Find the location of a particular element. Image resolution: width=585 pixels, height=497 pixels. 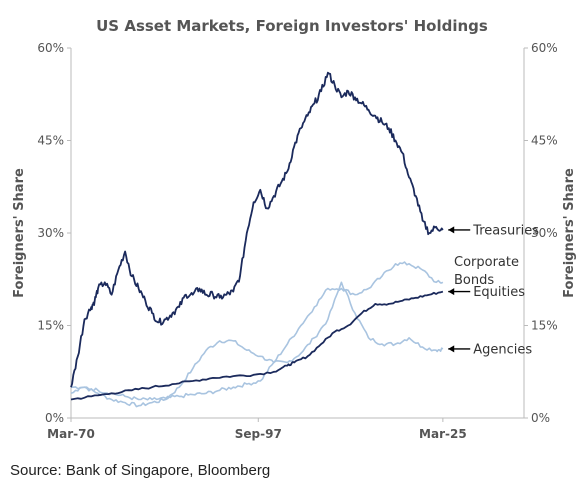

annotation-label-corporate-bonds: Corporate is located at coordinates (486, 262).